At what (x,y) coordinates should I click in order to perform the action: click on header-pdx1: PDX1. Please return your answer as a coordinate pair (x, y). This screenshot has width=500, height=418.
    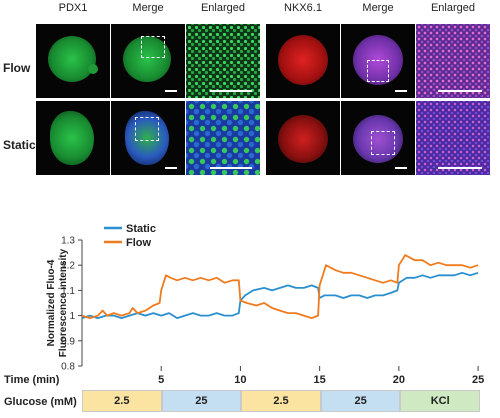
    Looking at the image, I should click on (73, 8).